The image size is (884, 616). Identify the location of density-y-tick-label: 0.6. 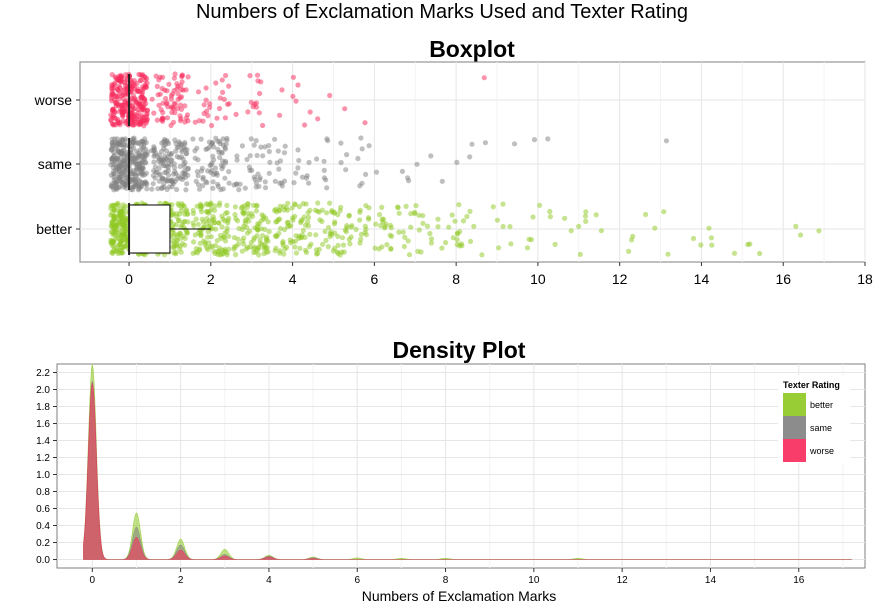
(43, 509).